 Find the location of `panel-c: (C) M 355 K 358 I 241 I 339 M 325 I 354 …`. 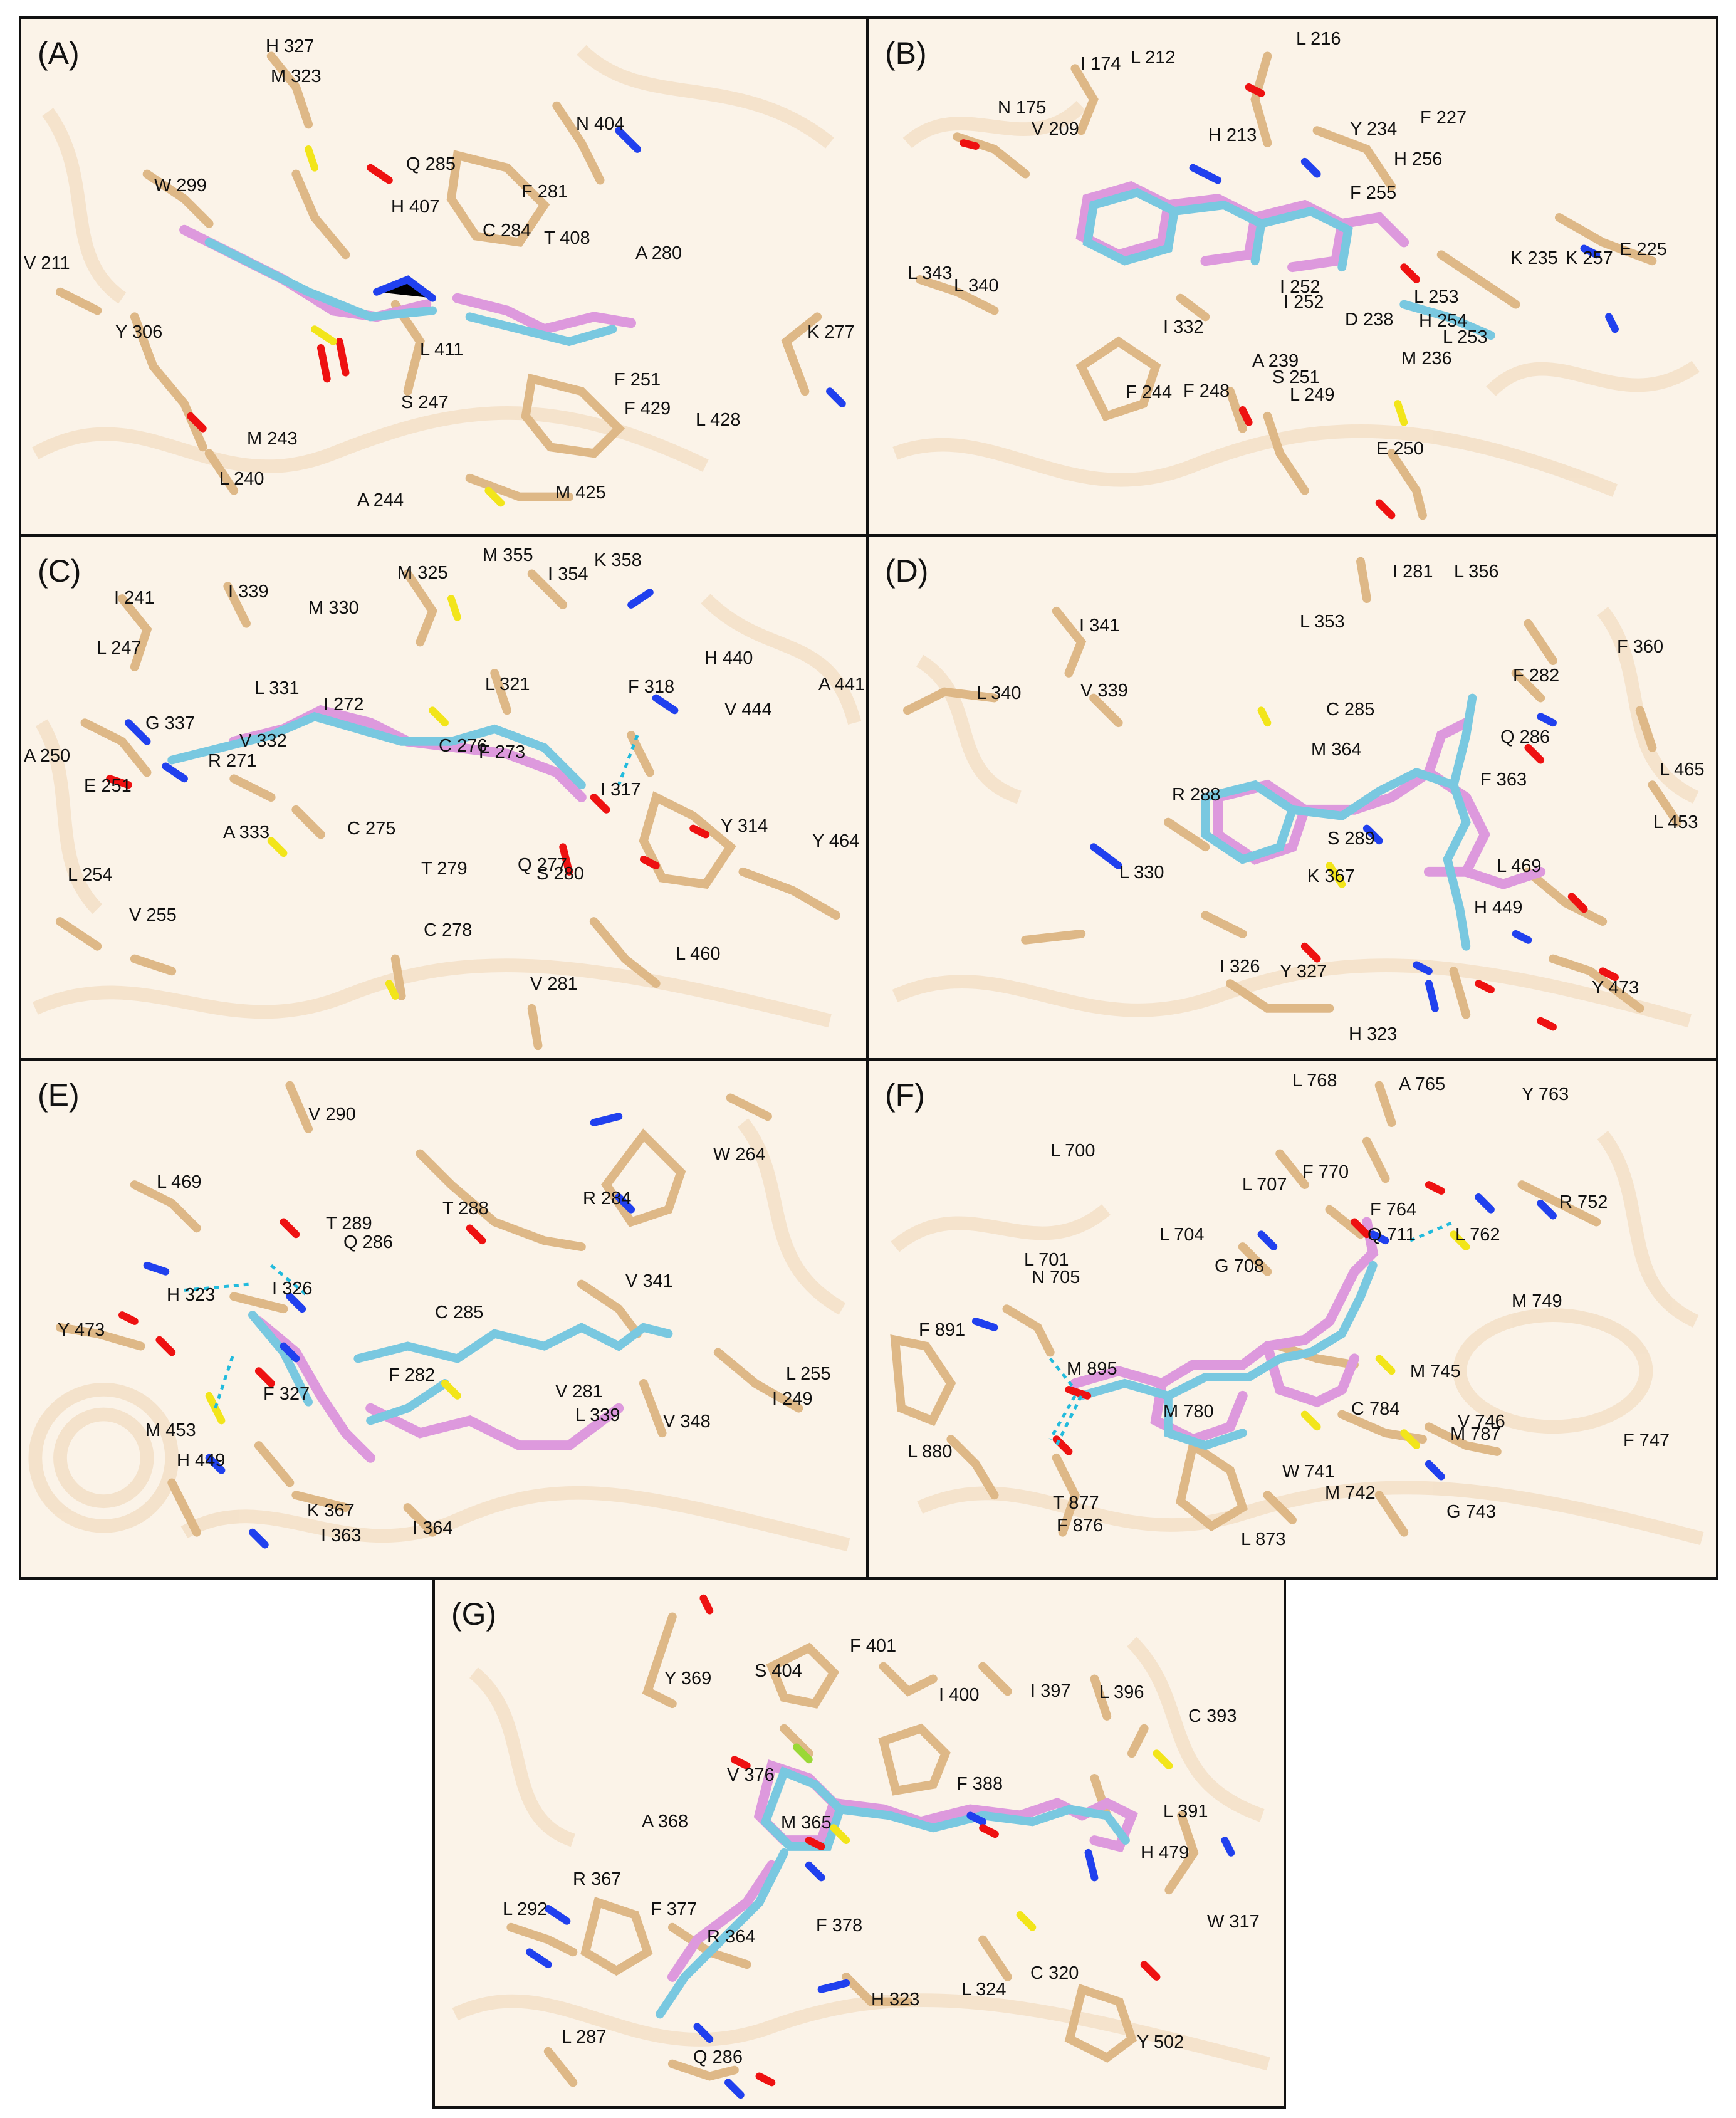

panel-c: (C) M 355 K 358 I 241 I 339 M 325 I 354 … is located at coordinates (444, 797).